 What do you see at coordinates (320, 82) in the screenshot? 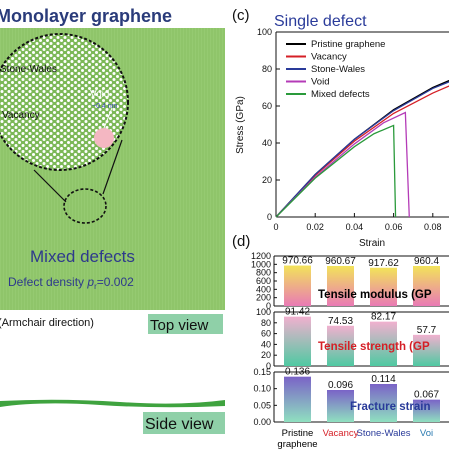
I see `legend-label: Void` at bounding box center [320, 82].